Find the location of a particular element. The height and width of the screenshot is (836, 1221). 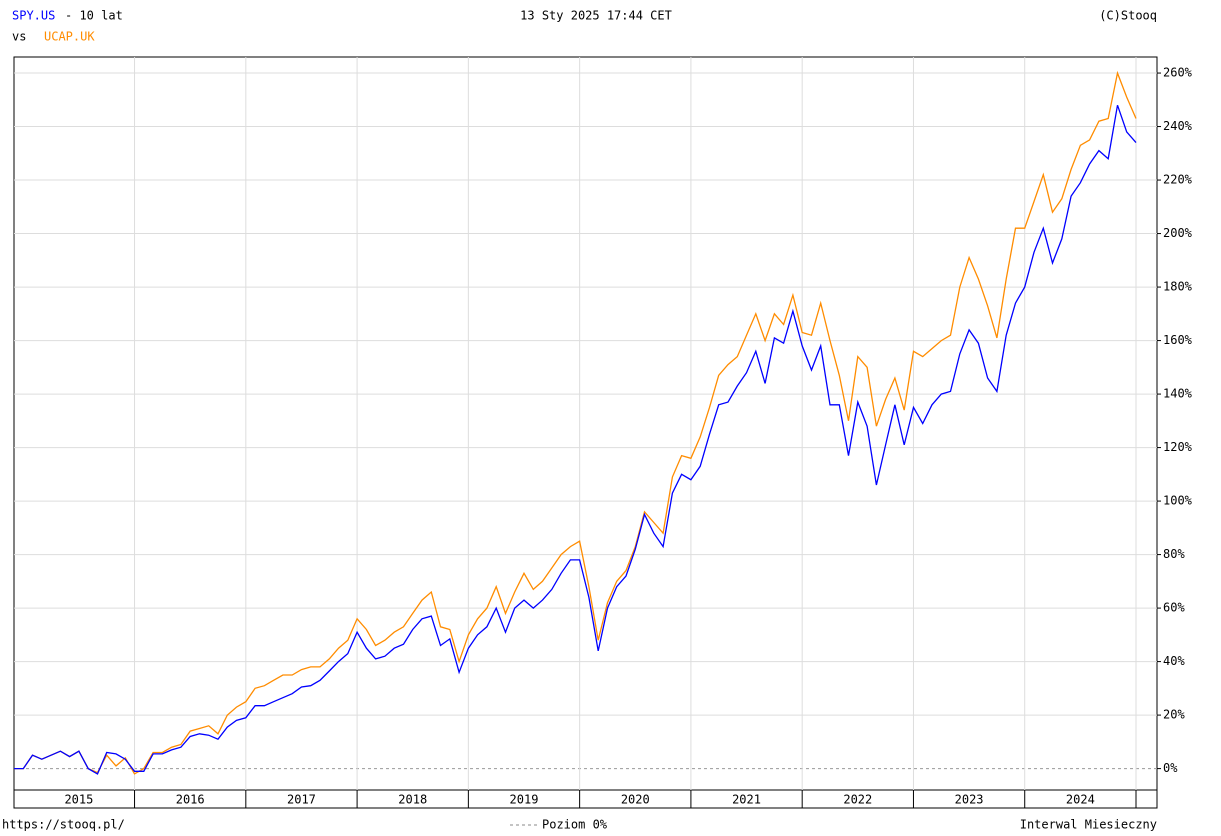

y-tick-label: 60% is located at coordinates (1174, 608).